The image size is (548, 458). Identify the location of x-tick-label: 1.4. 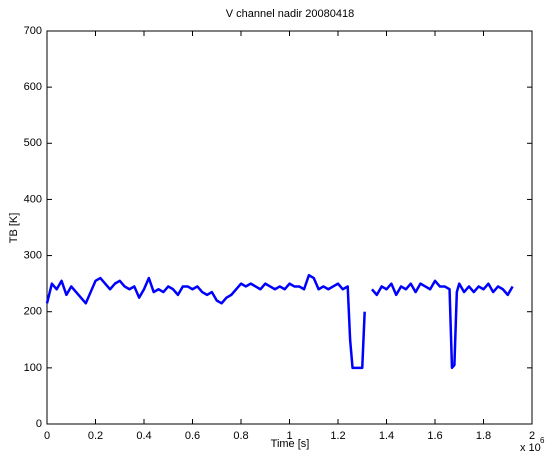
(386, 436).